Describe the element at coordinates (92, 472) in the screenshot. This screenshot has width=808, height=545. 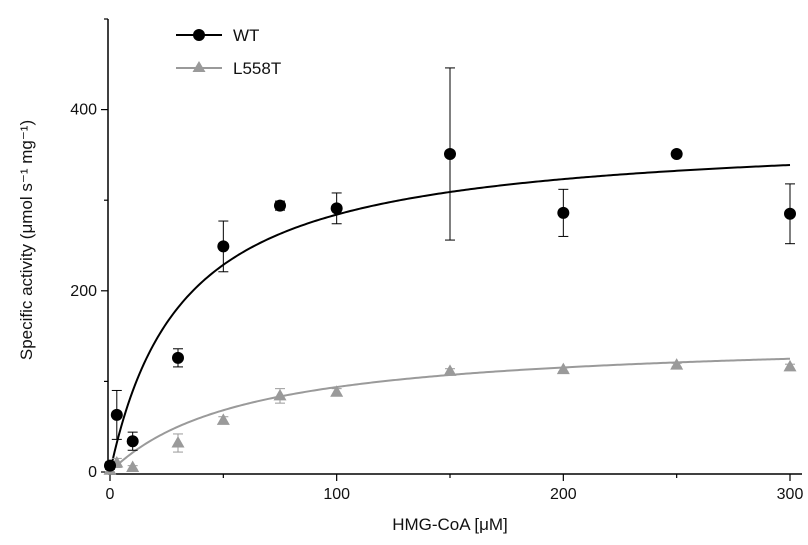
I see `y-tick-label: 0` at that location.